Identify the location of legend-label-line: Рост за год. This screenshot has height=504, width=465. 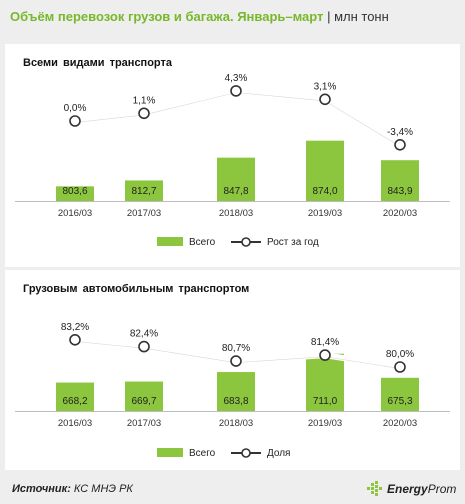
(293, 242).